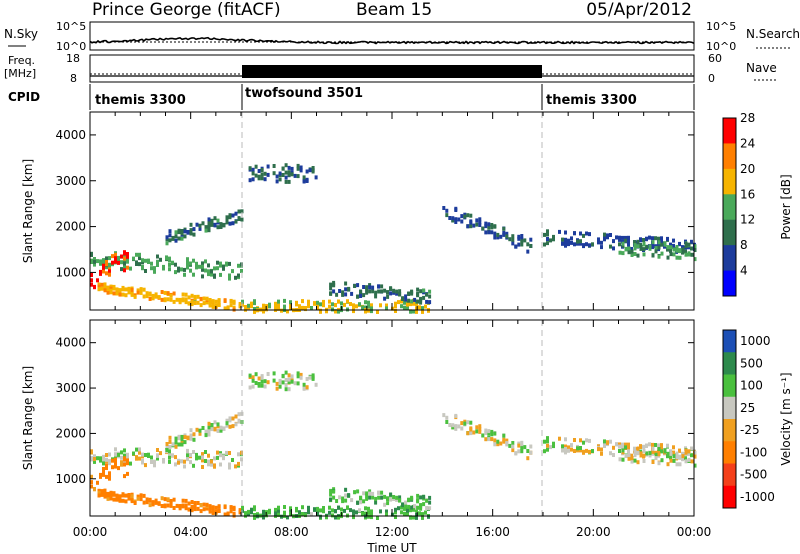 The width and height of the screenshot is (800, 554). I want to click on nsky-tick-bottom: 10^0, so click(71, 46).